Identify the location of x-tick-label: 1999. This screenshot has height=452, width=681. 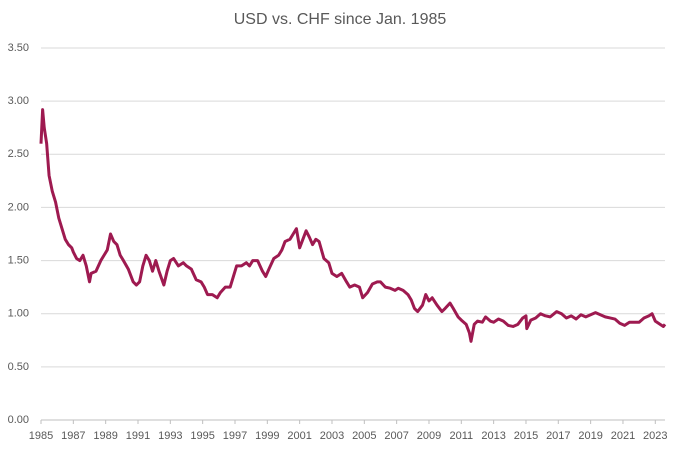
(267, 436).